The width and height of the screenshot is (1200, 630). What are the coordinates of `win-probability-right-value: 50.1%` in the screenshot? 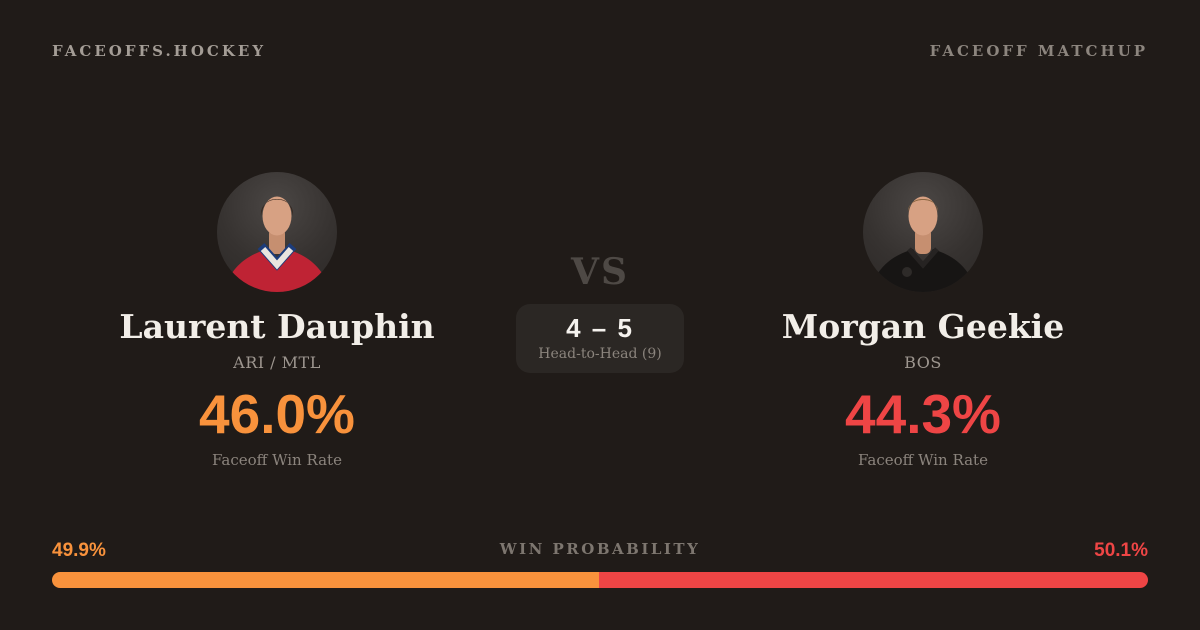 It's located at (1121, 550).